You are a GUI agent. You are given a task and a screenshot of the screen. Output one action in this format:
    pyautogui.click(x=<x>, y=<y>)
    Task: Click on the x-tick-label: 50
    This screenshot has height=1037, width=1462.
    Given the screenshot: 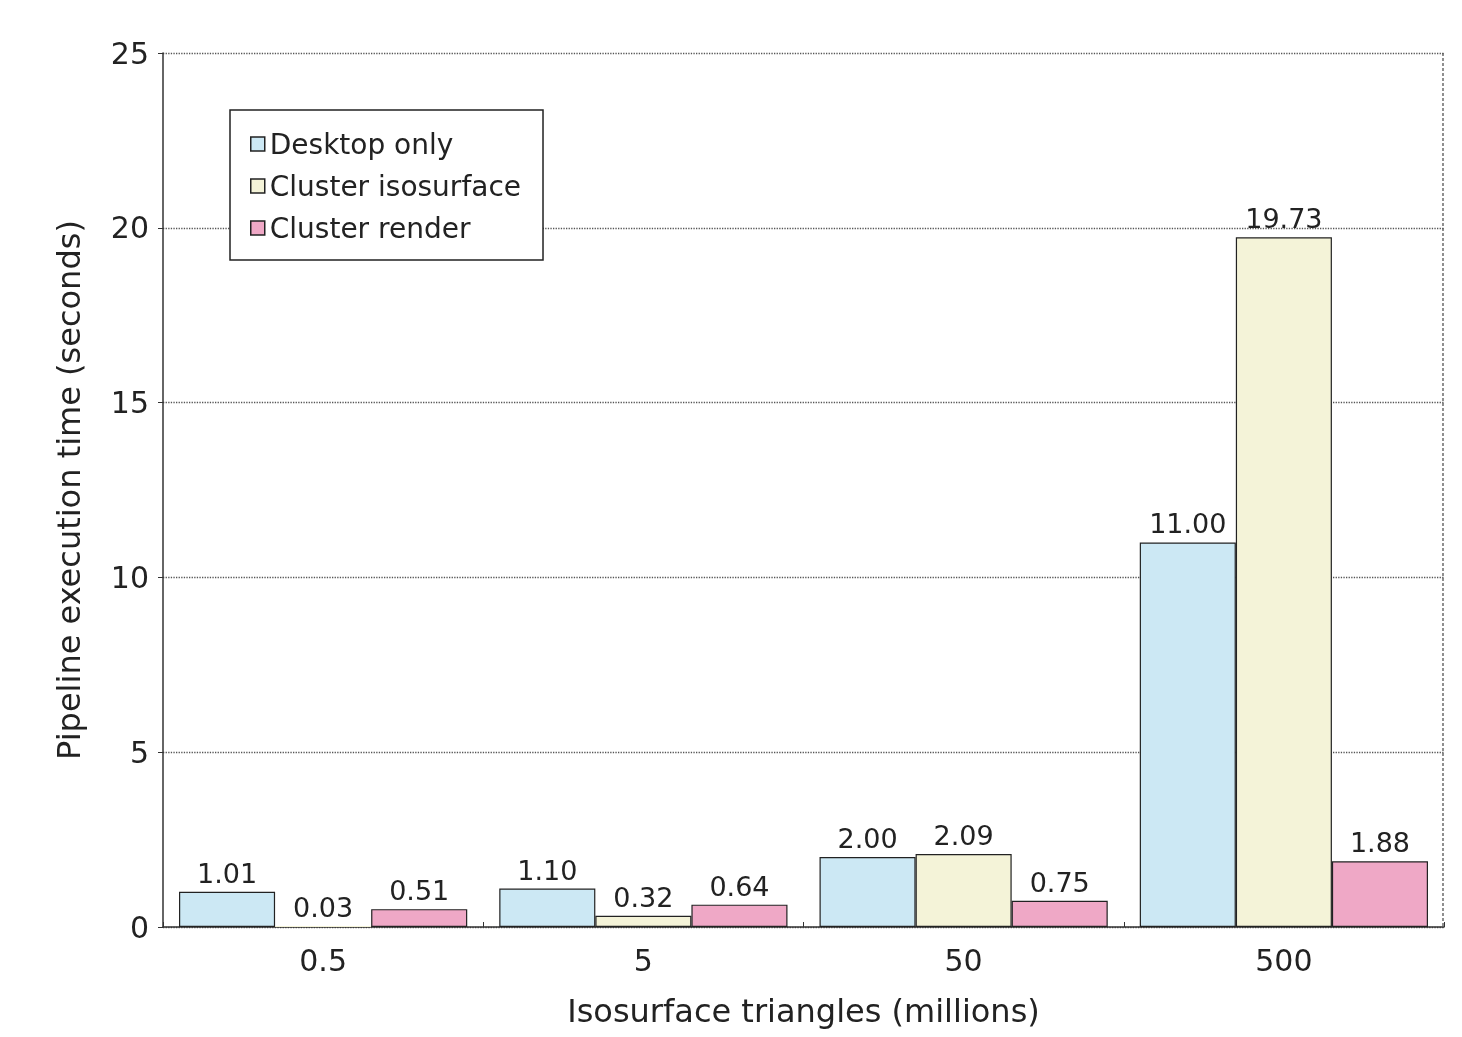 What is the action you would take?
    pyautogui.click(x=963, y=960)
    